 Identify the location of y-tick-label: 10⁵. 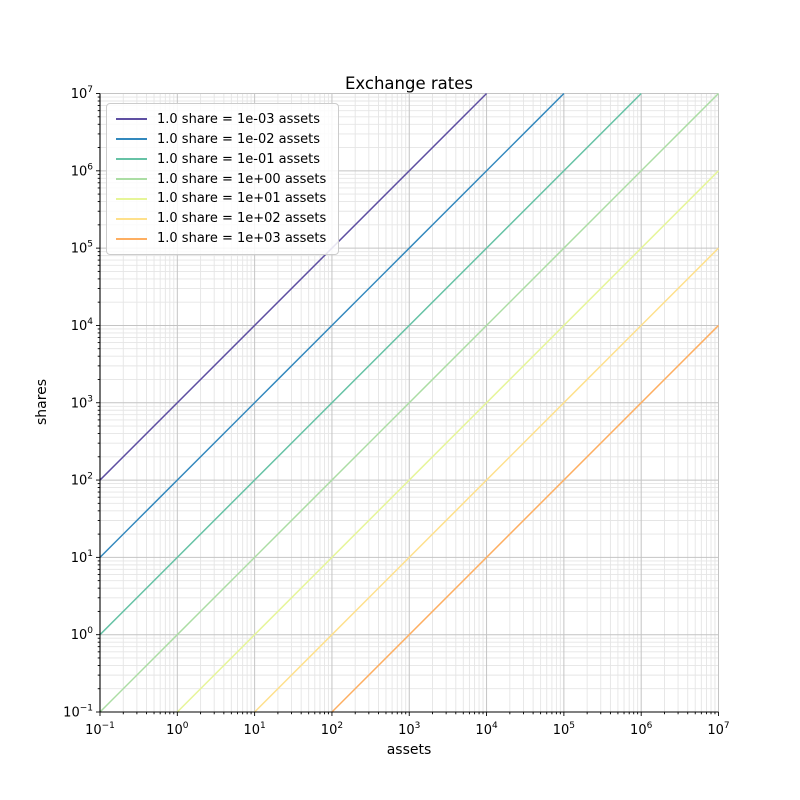
(82, 248).